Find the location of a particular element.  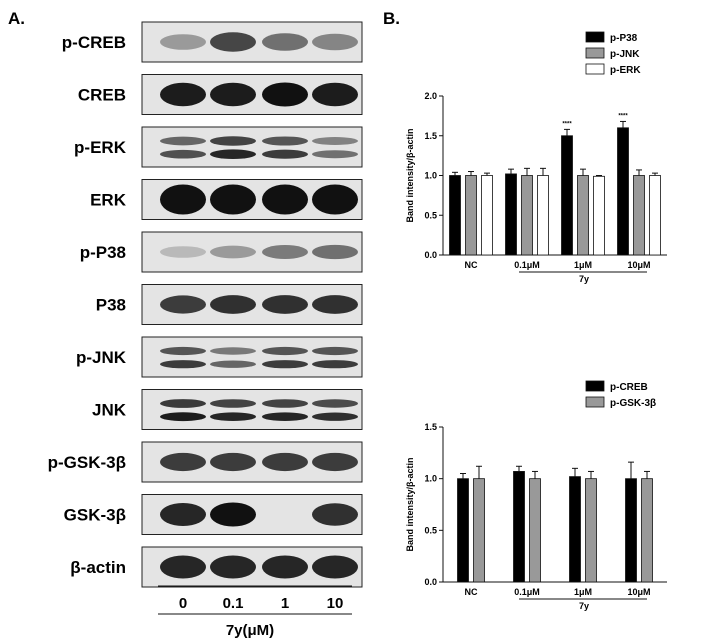

blot-row: p-JNK is located at coordinates (219, 357).